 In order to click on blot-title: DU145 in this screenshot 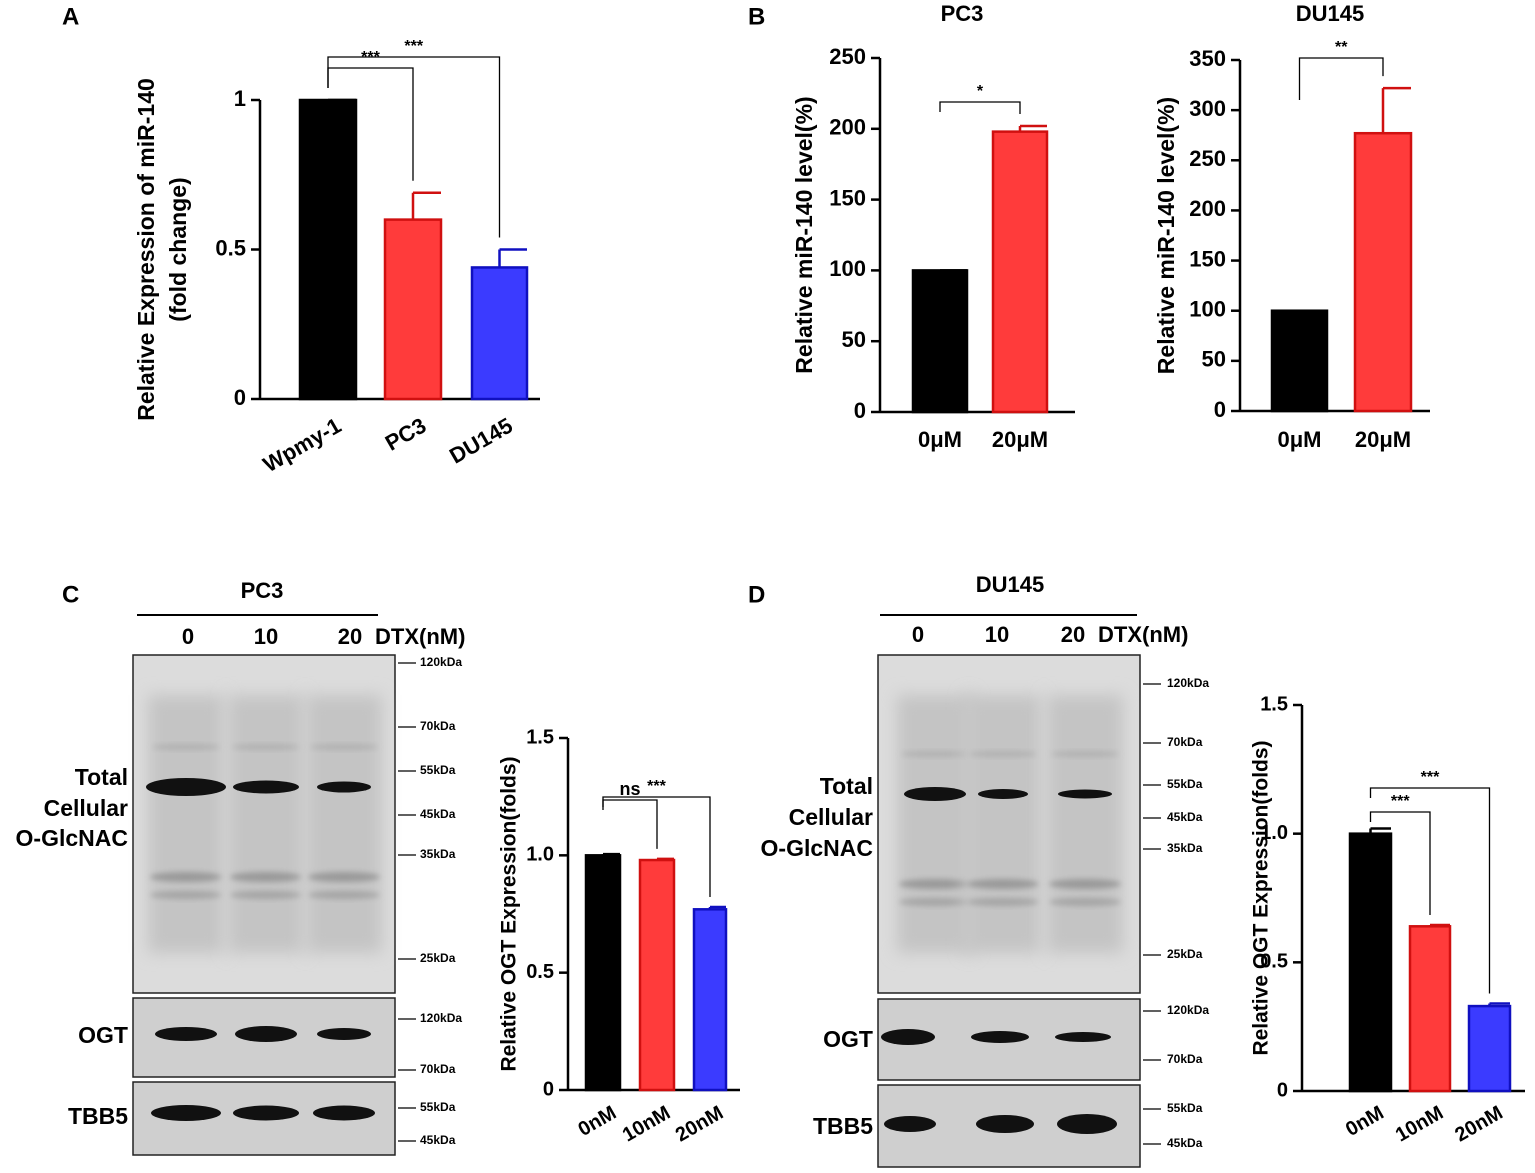, I will do `click(1010, 584)`.